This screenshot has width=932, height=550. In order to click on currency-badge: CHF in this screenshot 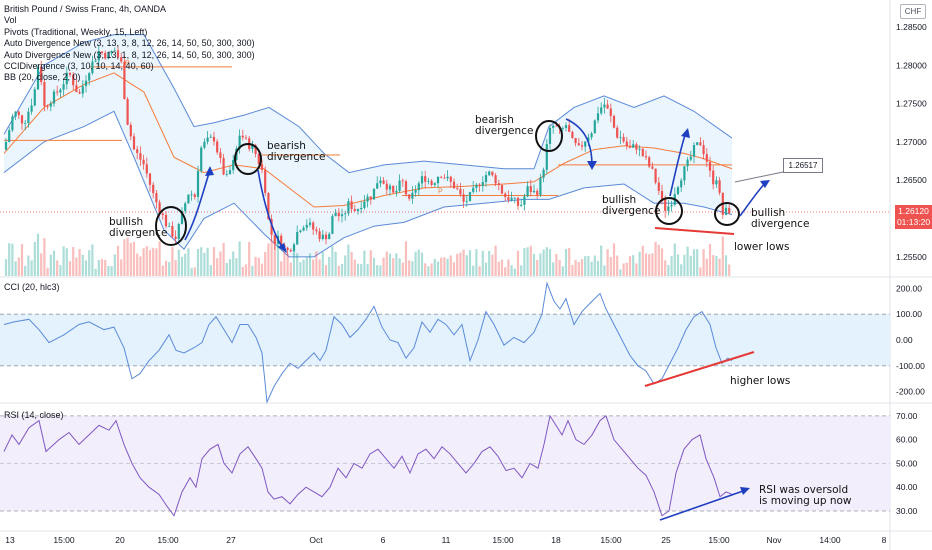, I will do `click(913, 11)`.